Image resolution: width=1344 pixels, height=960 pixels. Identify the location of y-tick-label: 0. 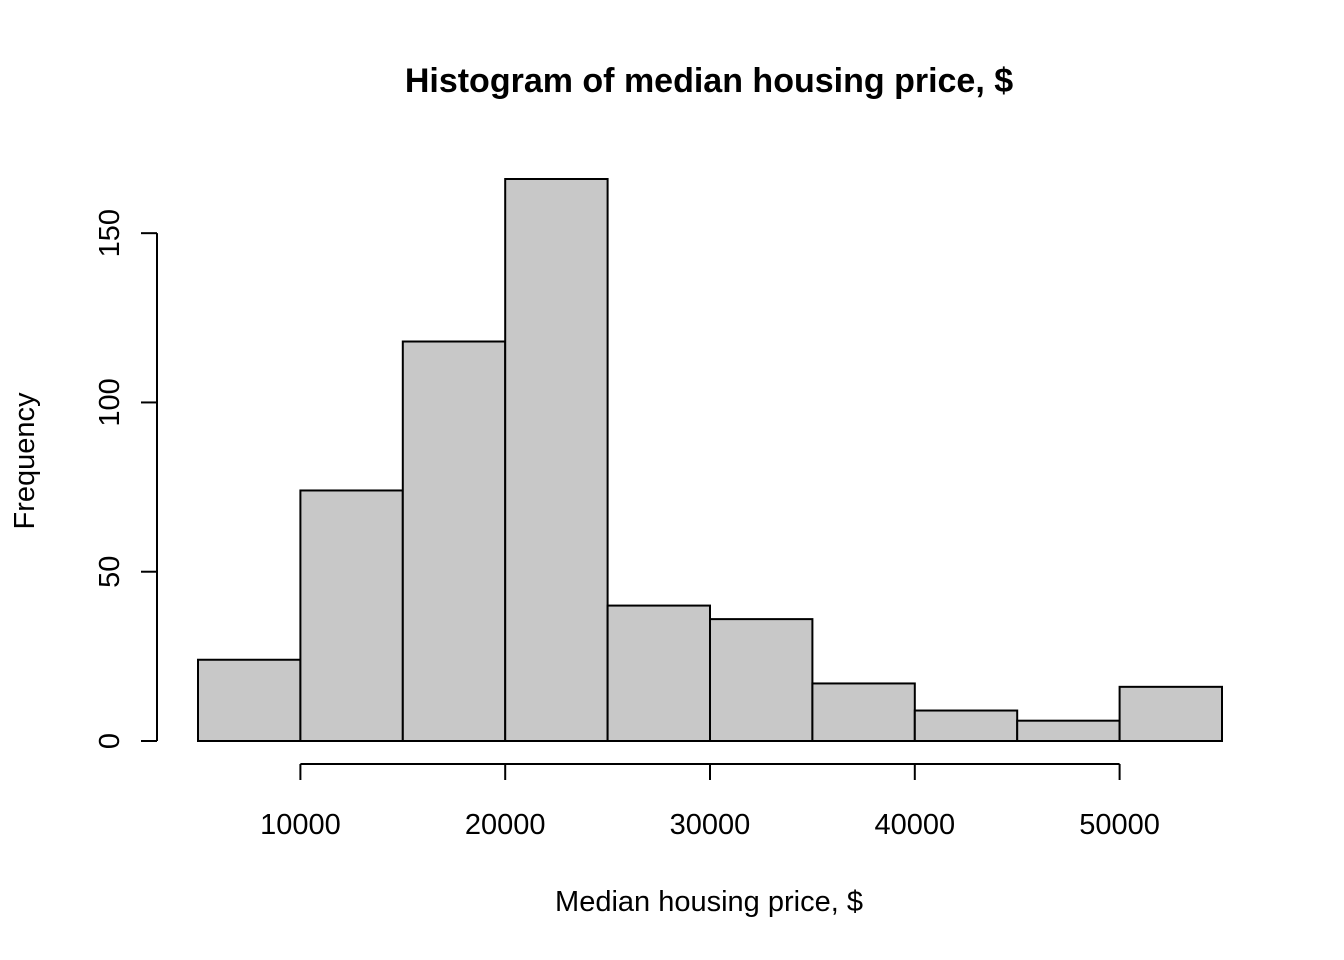
(110, 741).